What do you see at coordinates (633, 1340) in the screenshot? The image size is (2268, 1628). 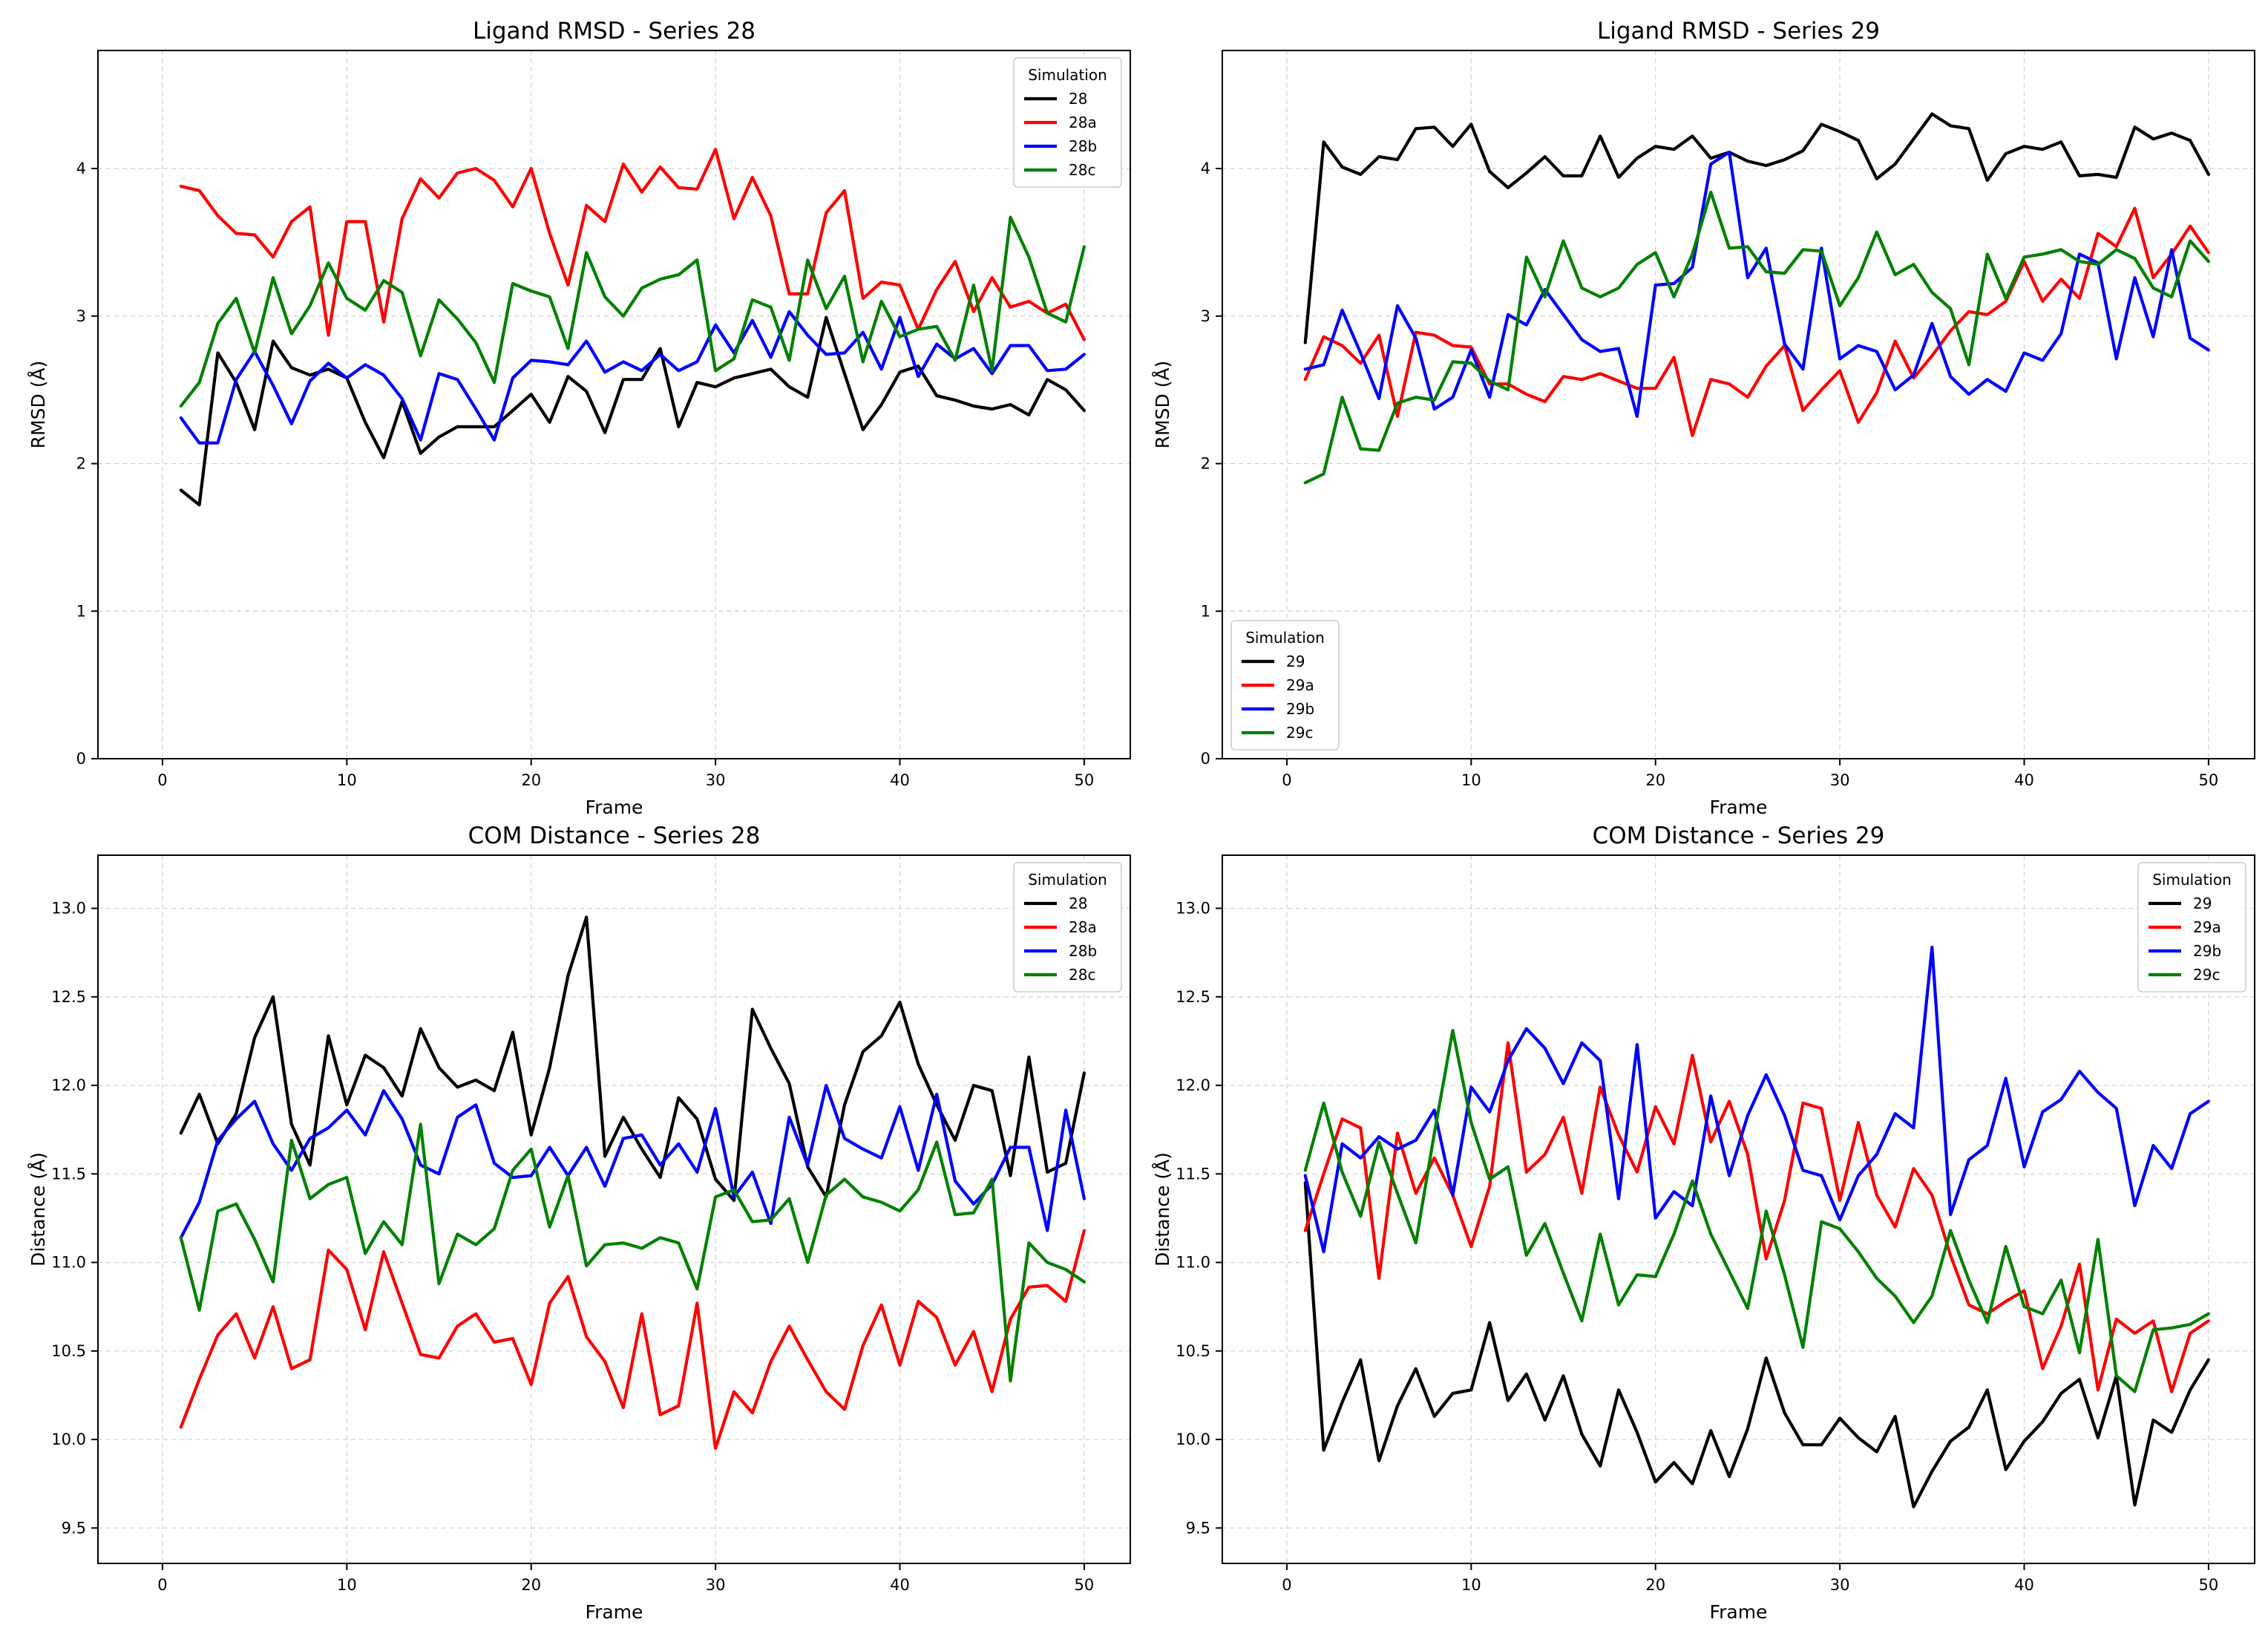 I see `series-line-28a` at bounding box center [633, 1340].